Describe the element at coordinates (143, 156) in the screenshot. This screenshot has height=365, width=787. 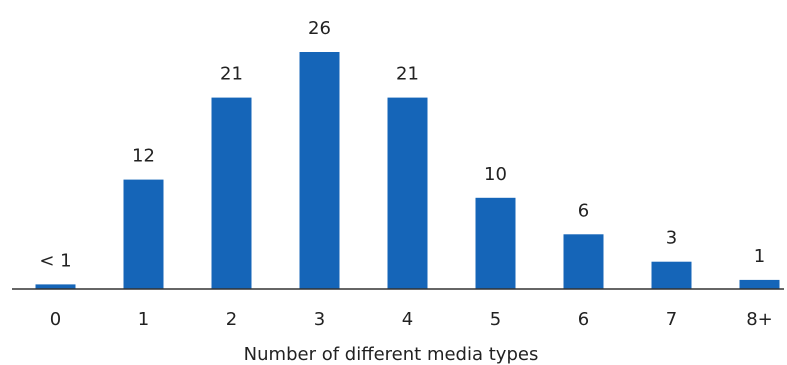
I see `data-label-1: 12` at that location.